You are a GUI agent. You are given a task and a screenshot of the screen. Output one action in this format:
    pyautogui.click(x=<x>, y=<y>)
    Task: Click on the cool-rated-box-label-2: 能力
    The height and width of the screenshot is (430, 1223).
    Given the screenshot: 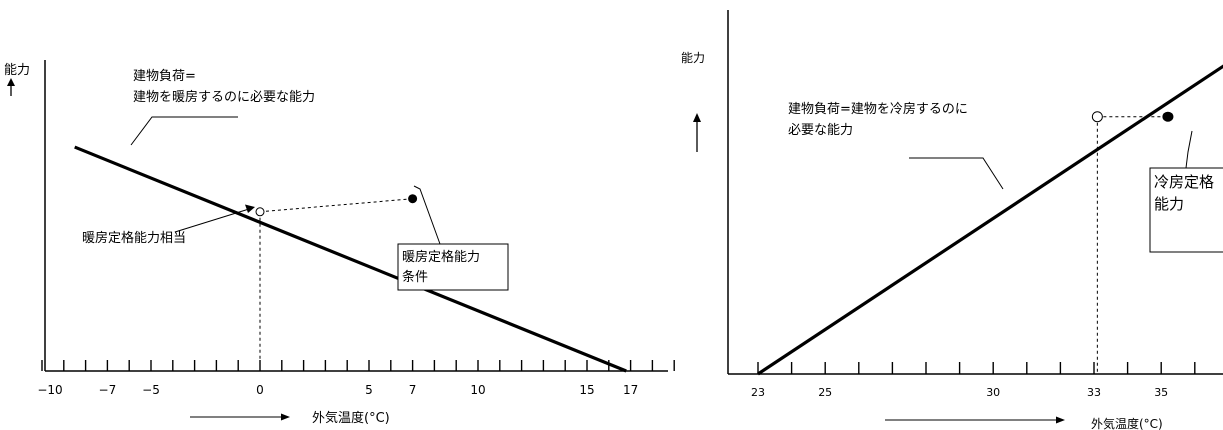 What is the action you would take?
    pyautogui.click(x=1169, y=204)
    